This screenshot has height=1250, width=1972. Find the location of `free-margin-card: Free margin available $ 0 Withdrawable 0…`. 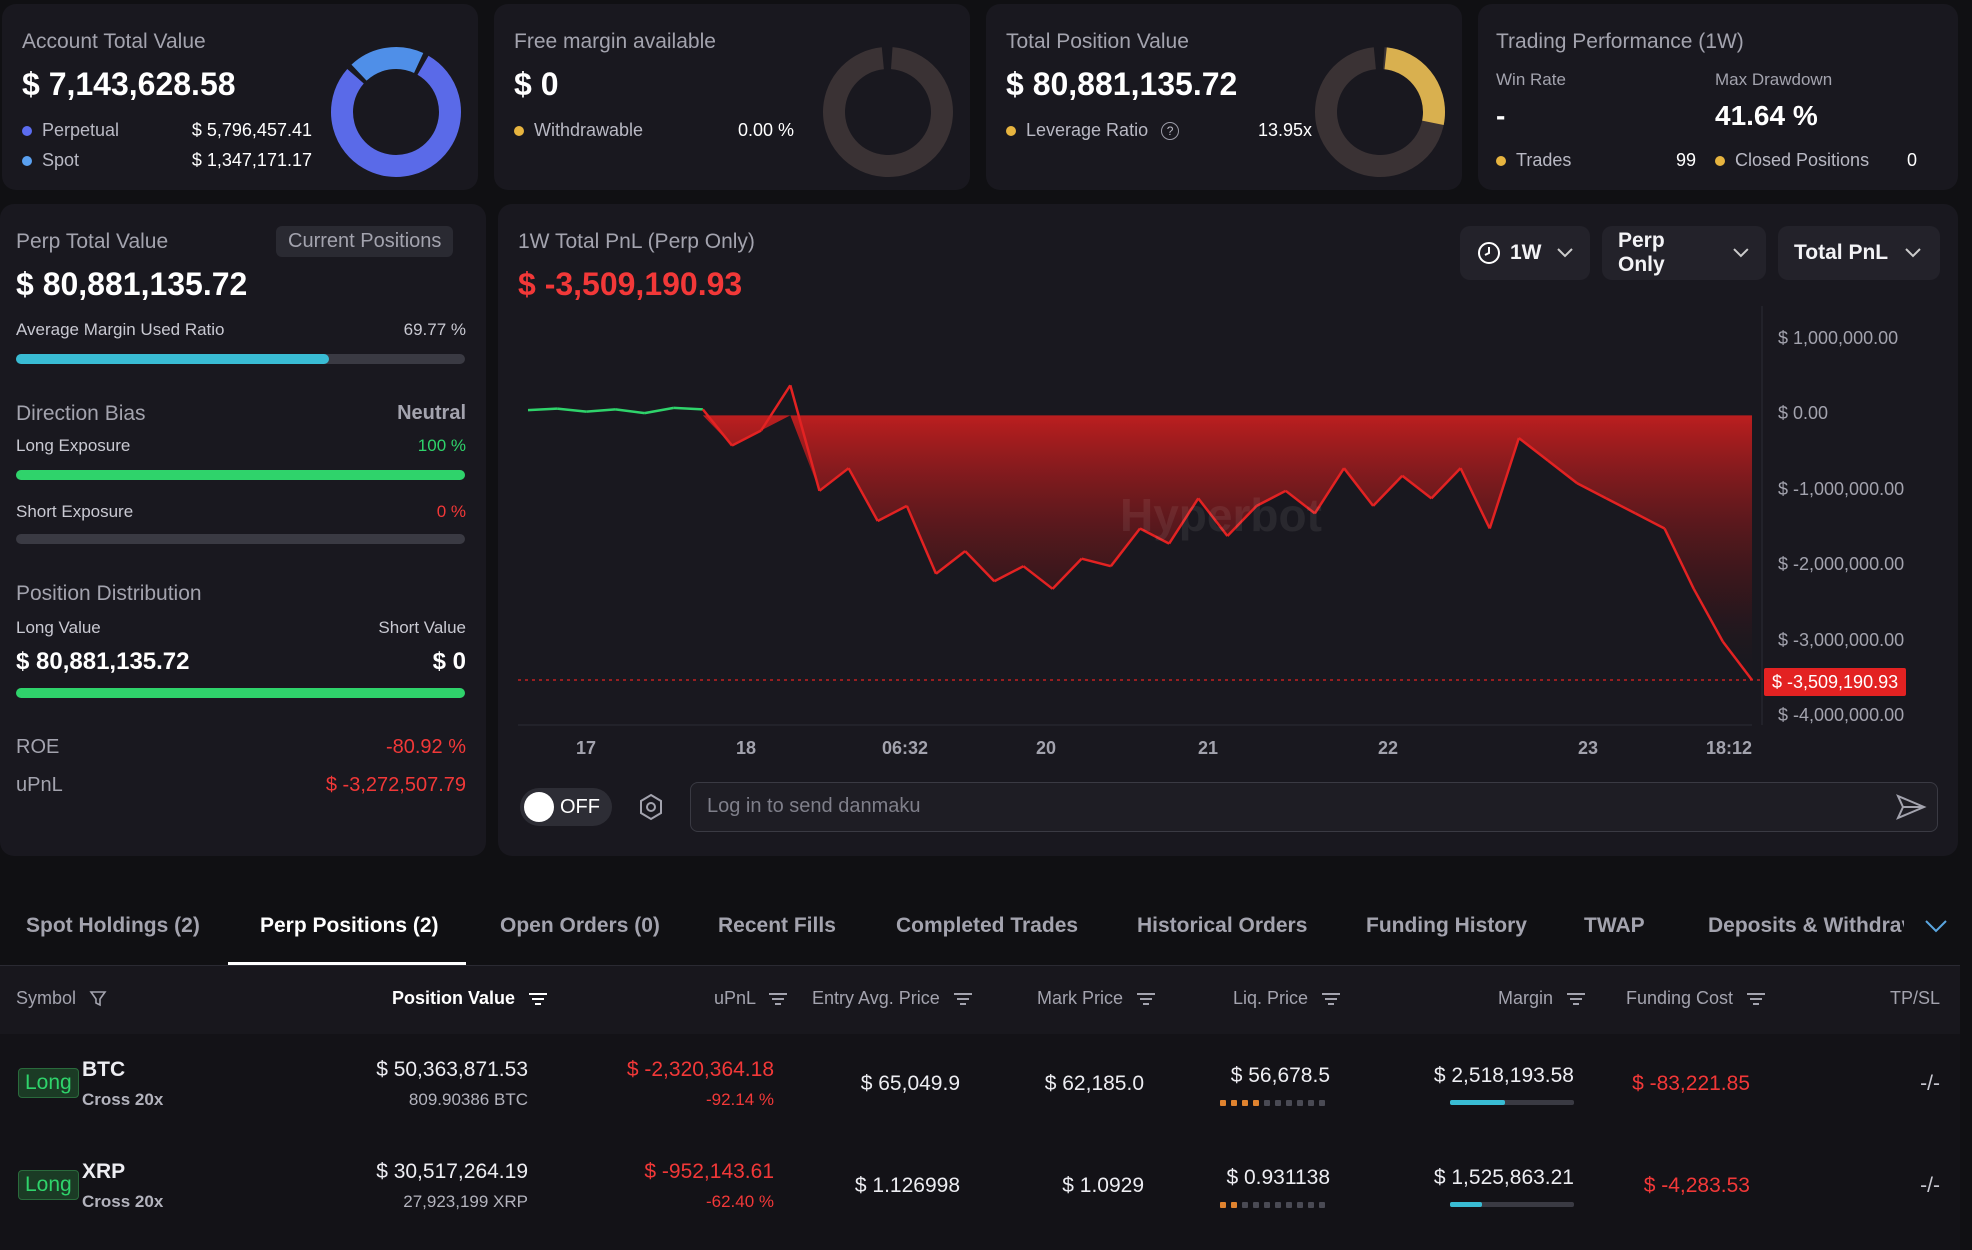

free-margin-card: Free margin available $ 0 Withdrawable 0… is located at coordinates (732, 97).